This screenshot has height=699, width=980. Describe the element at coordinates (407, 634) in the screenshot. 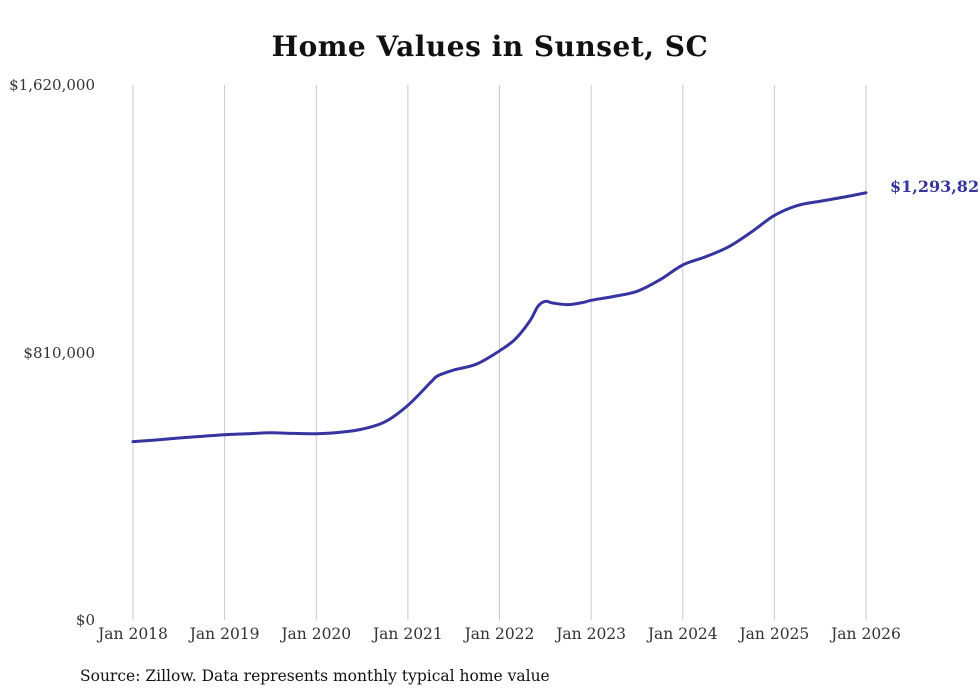

I see `x-tick-label: Jan 2021` at that location.